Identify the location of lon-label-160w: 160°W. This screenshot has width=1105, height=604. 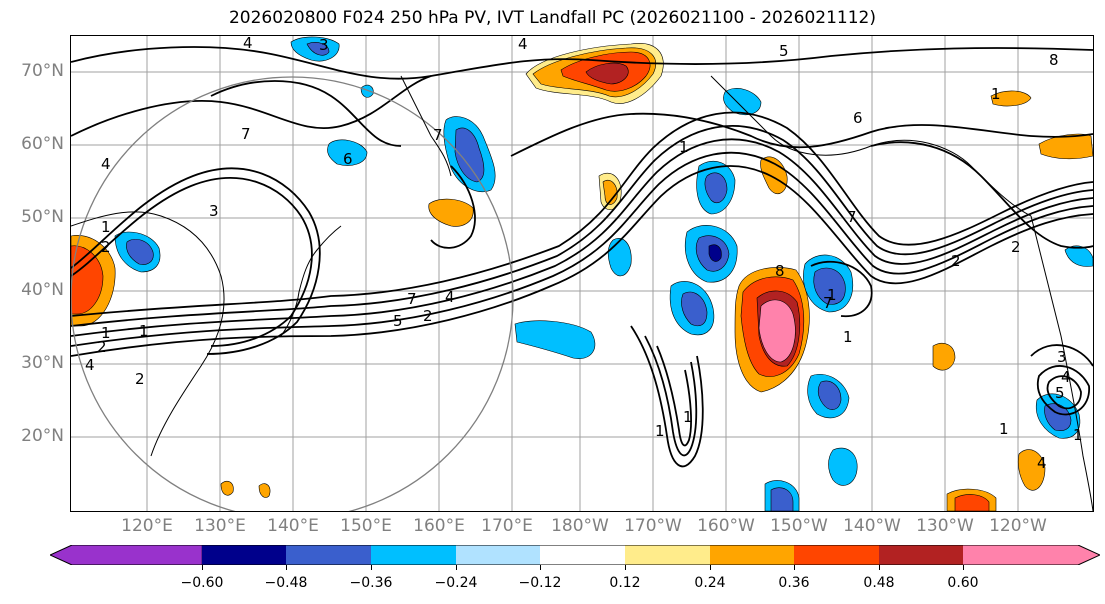
(726, 526).